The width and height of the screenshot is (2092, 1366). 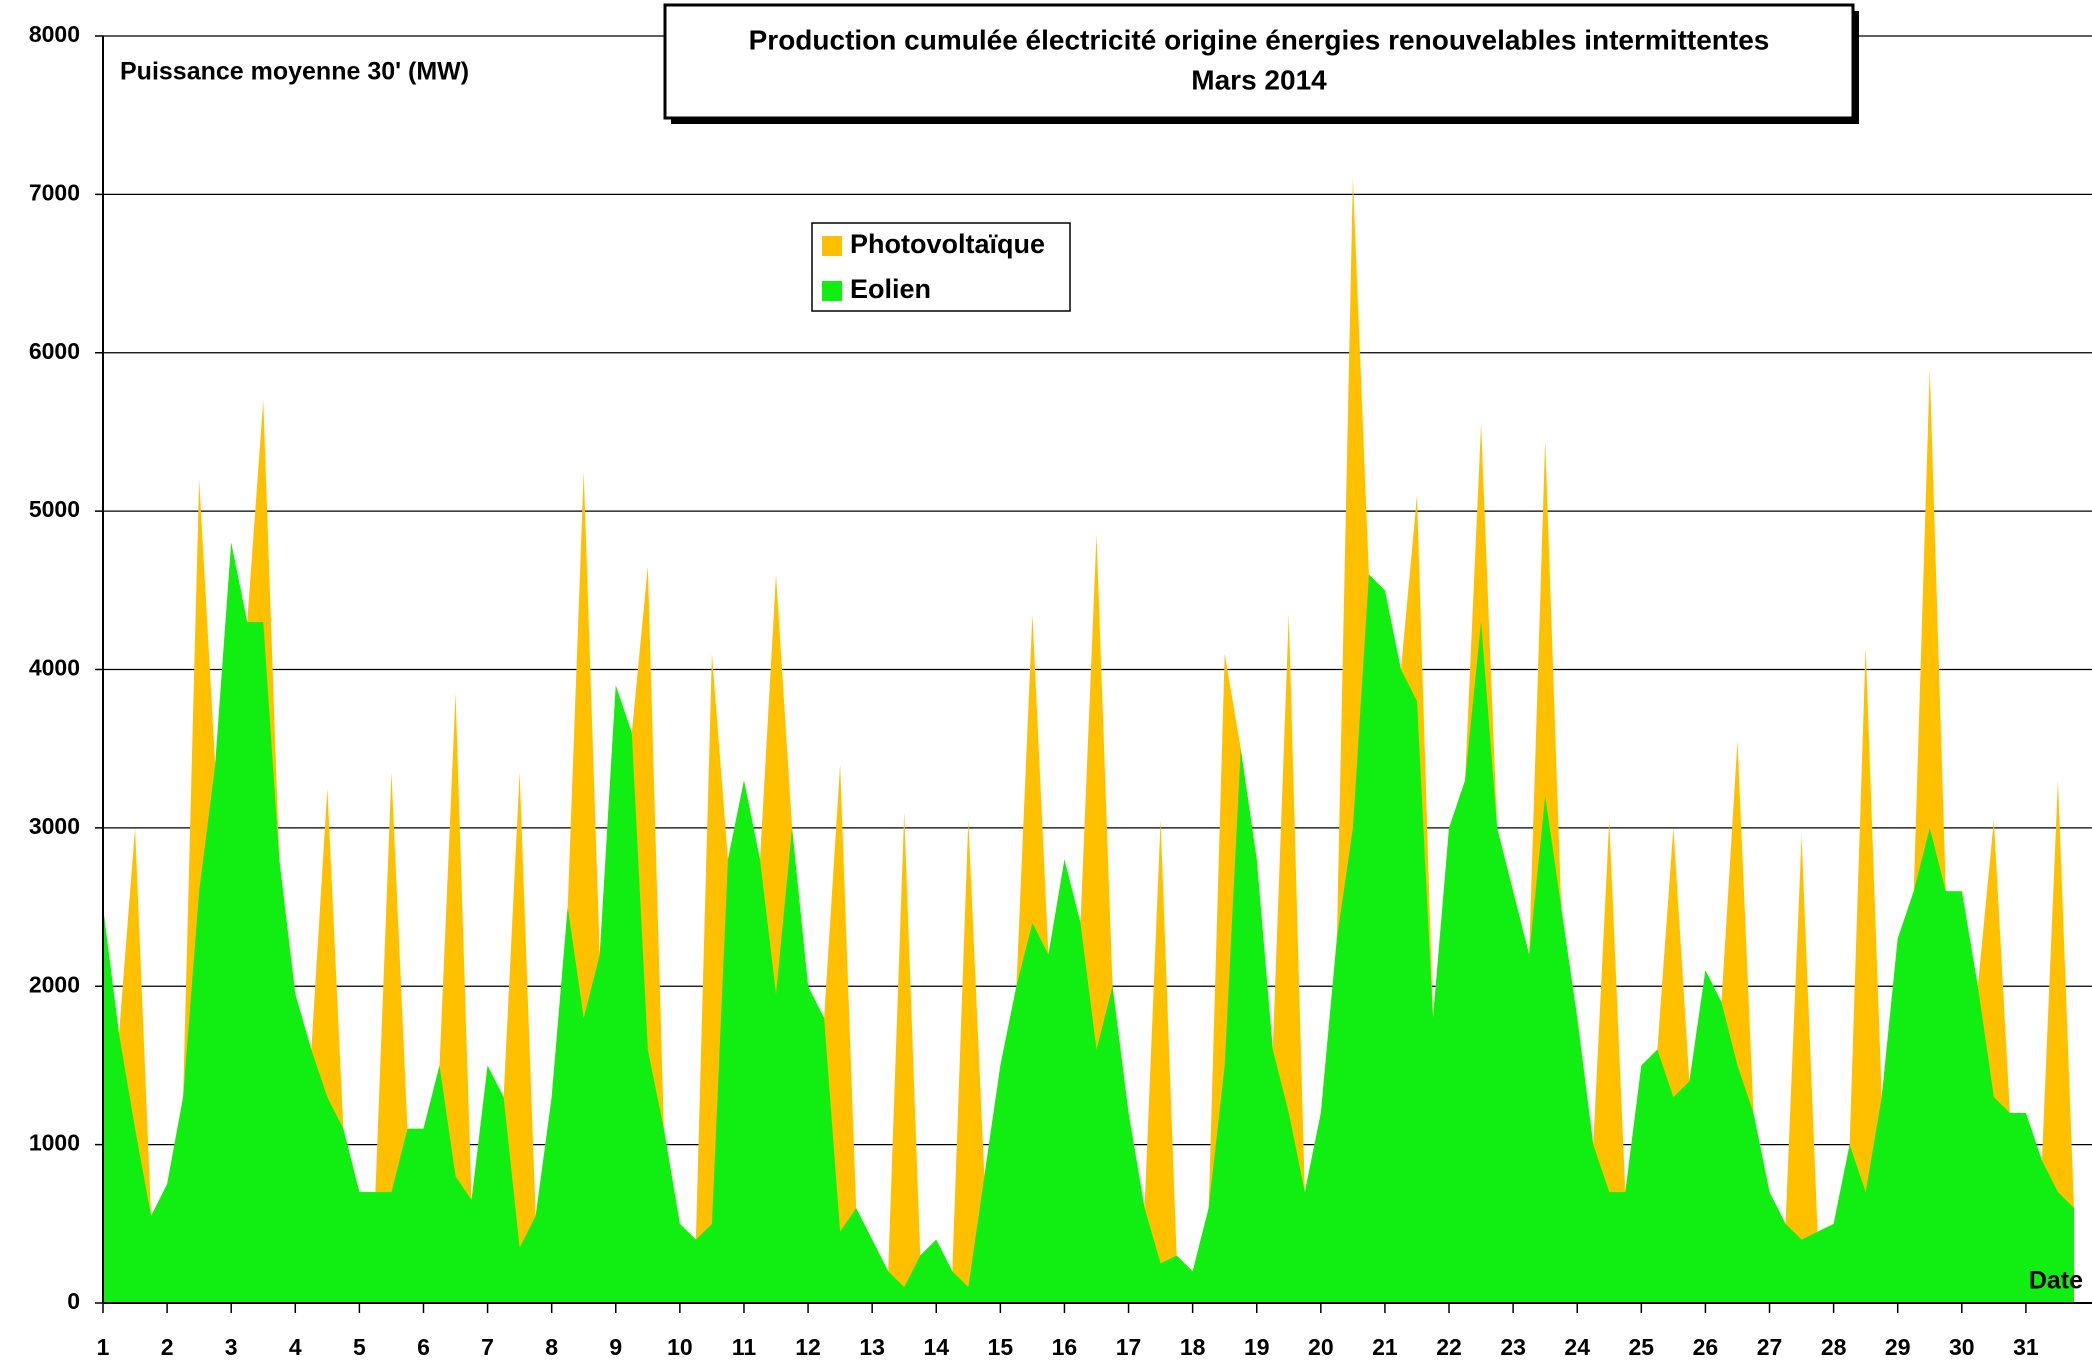 I want to click on x-tick-label: 14, so click(x=936, y=1347).